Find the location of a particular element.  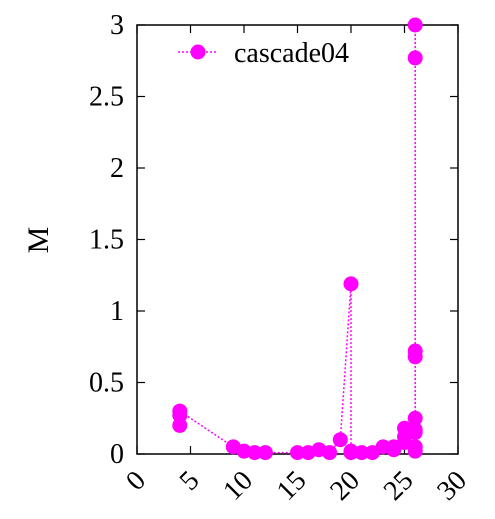

y-axis-label: M is located at coordinates (38, 240).